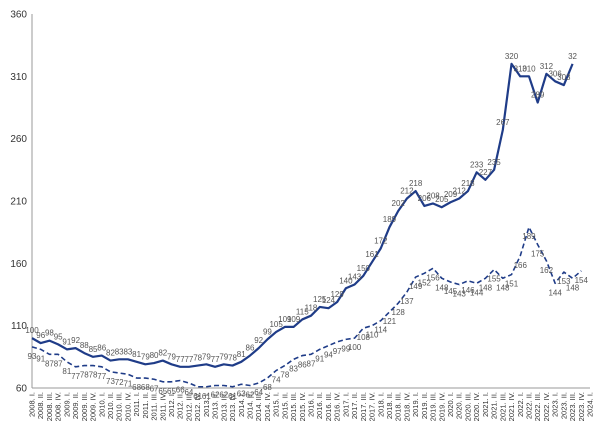  Describe the element at coordinates (451, 194) in the screenshot. I see `data-label: 209` at that location.